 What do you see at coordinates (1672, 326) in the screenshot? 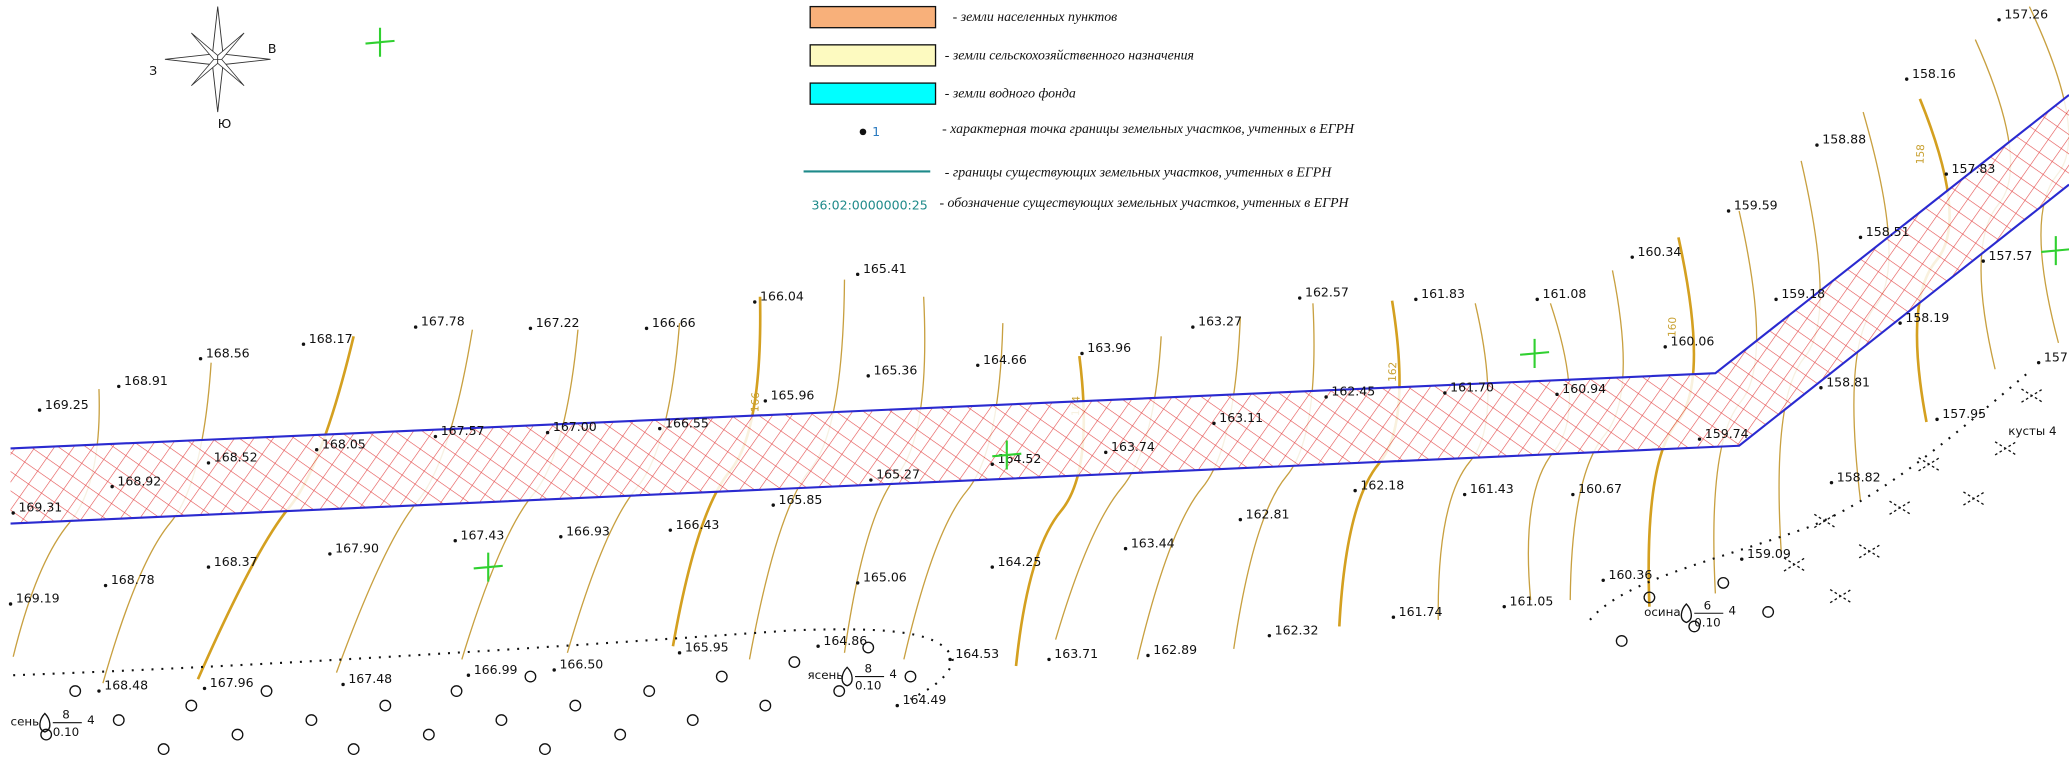
I see `contour-label: 160` at bounding box center [1672, 326].